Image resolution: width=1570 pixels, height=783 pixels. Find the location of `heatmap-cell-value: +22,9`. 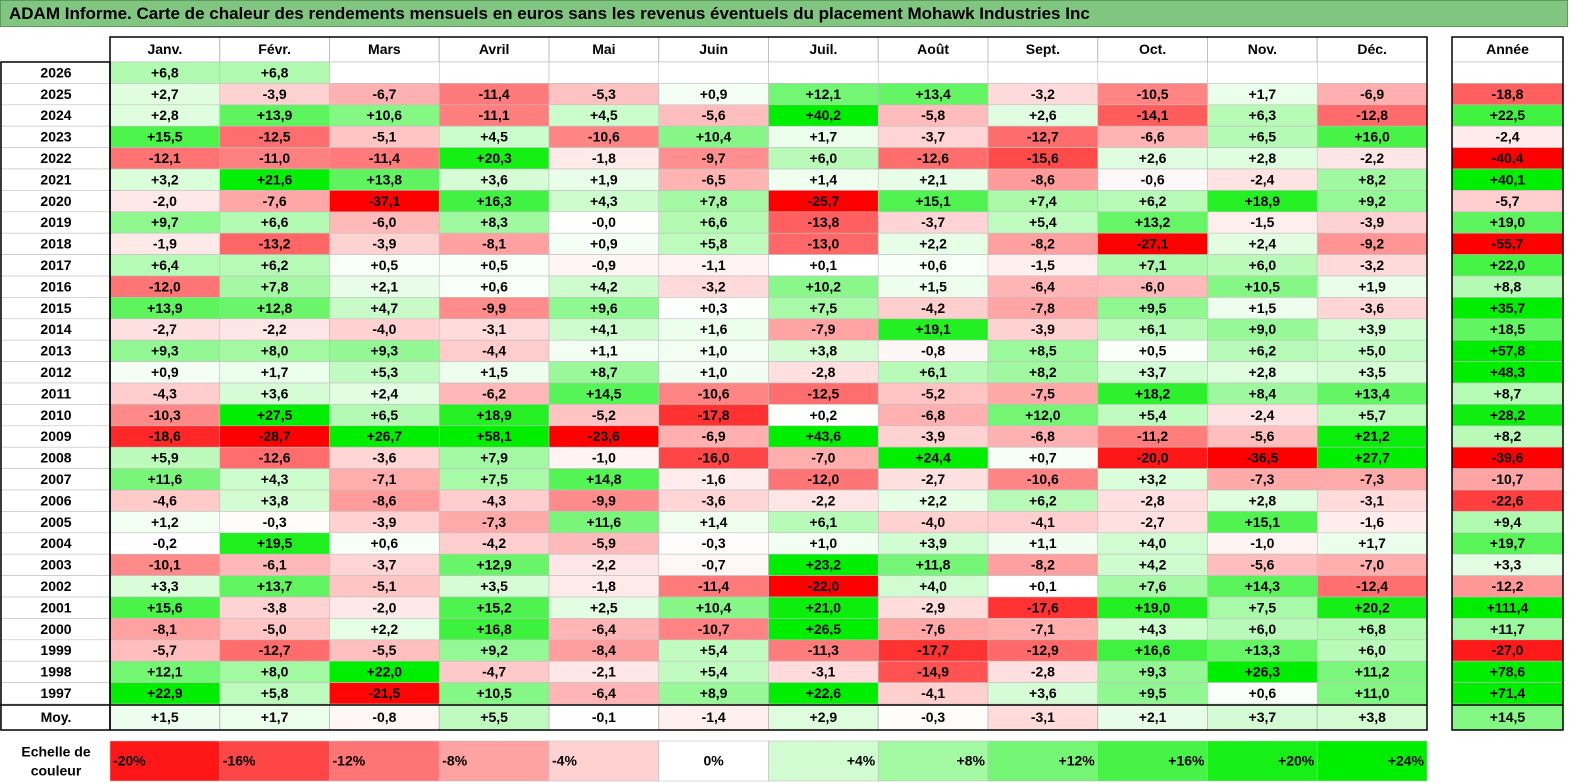

heatmap-cell-value: +22,9 is located at coordinates (165, 693).